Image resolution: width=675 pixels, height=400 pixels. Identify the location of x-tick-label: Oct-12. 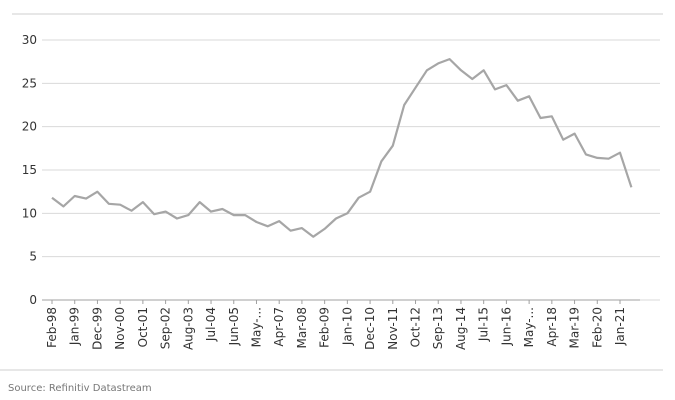
(416, 327).